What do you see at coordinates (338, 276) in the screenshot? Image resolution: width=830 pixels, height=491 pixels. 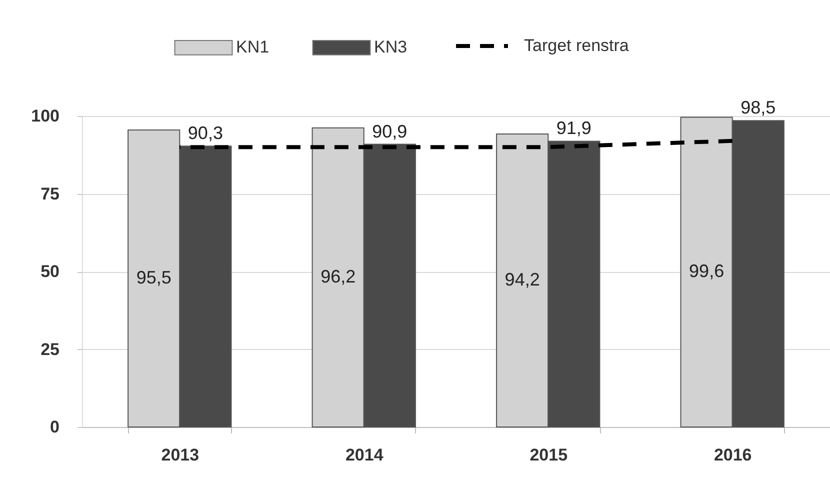 I see `data-label: 96,2` at bounding box center [338, 276].